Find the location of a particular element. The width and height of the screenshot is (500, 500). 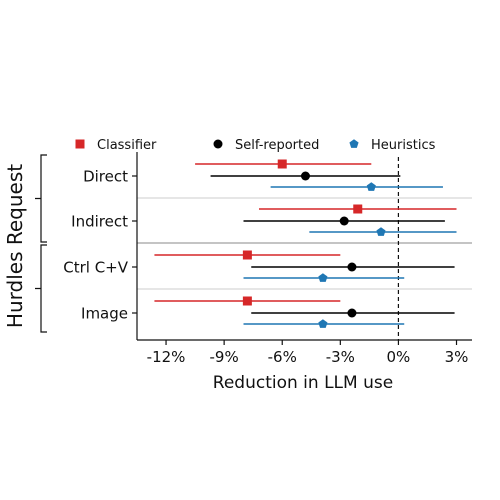

y-axis-label: Hurdles Request is located at coordinates (15, 246).